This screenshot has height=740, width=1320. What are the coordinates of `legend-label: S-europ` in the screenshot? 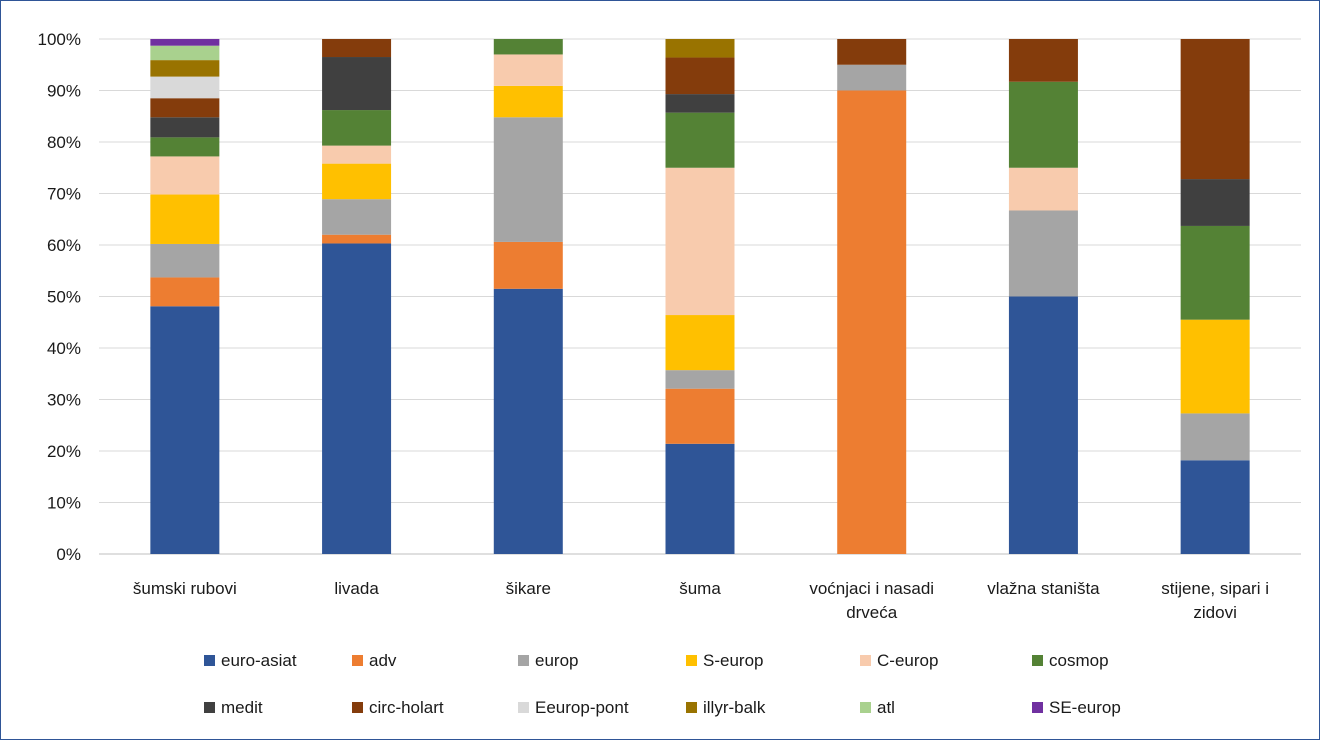 It's located at (733, 660).